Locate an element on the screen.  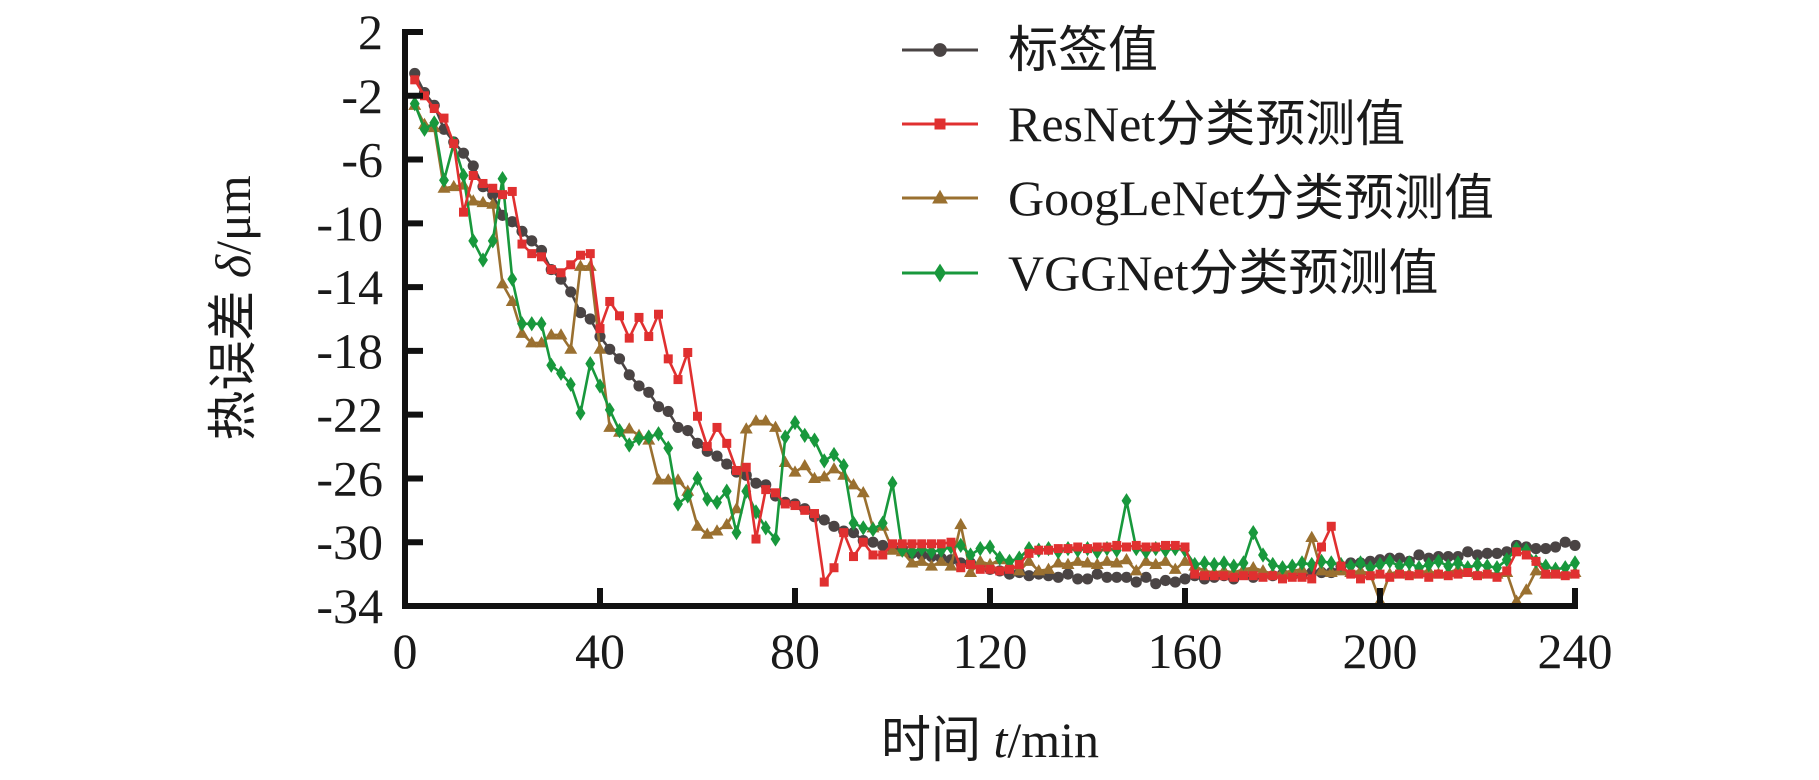
x-tick-label: 80 is located at coordinates (795, 651).